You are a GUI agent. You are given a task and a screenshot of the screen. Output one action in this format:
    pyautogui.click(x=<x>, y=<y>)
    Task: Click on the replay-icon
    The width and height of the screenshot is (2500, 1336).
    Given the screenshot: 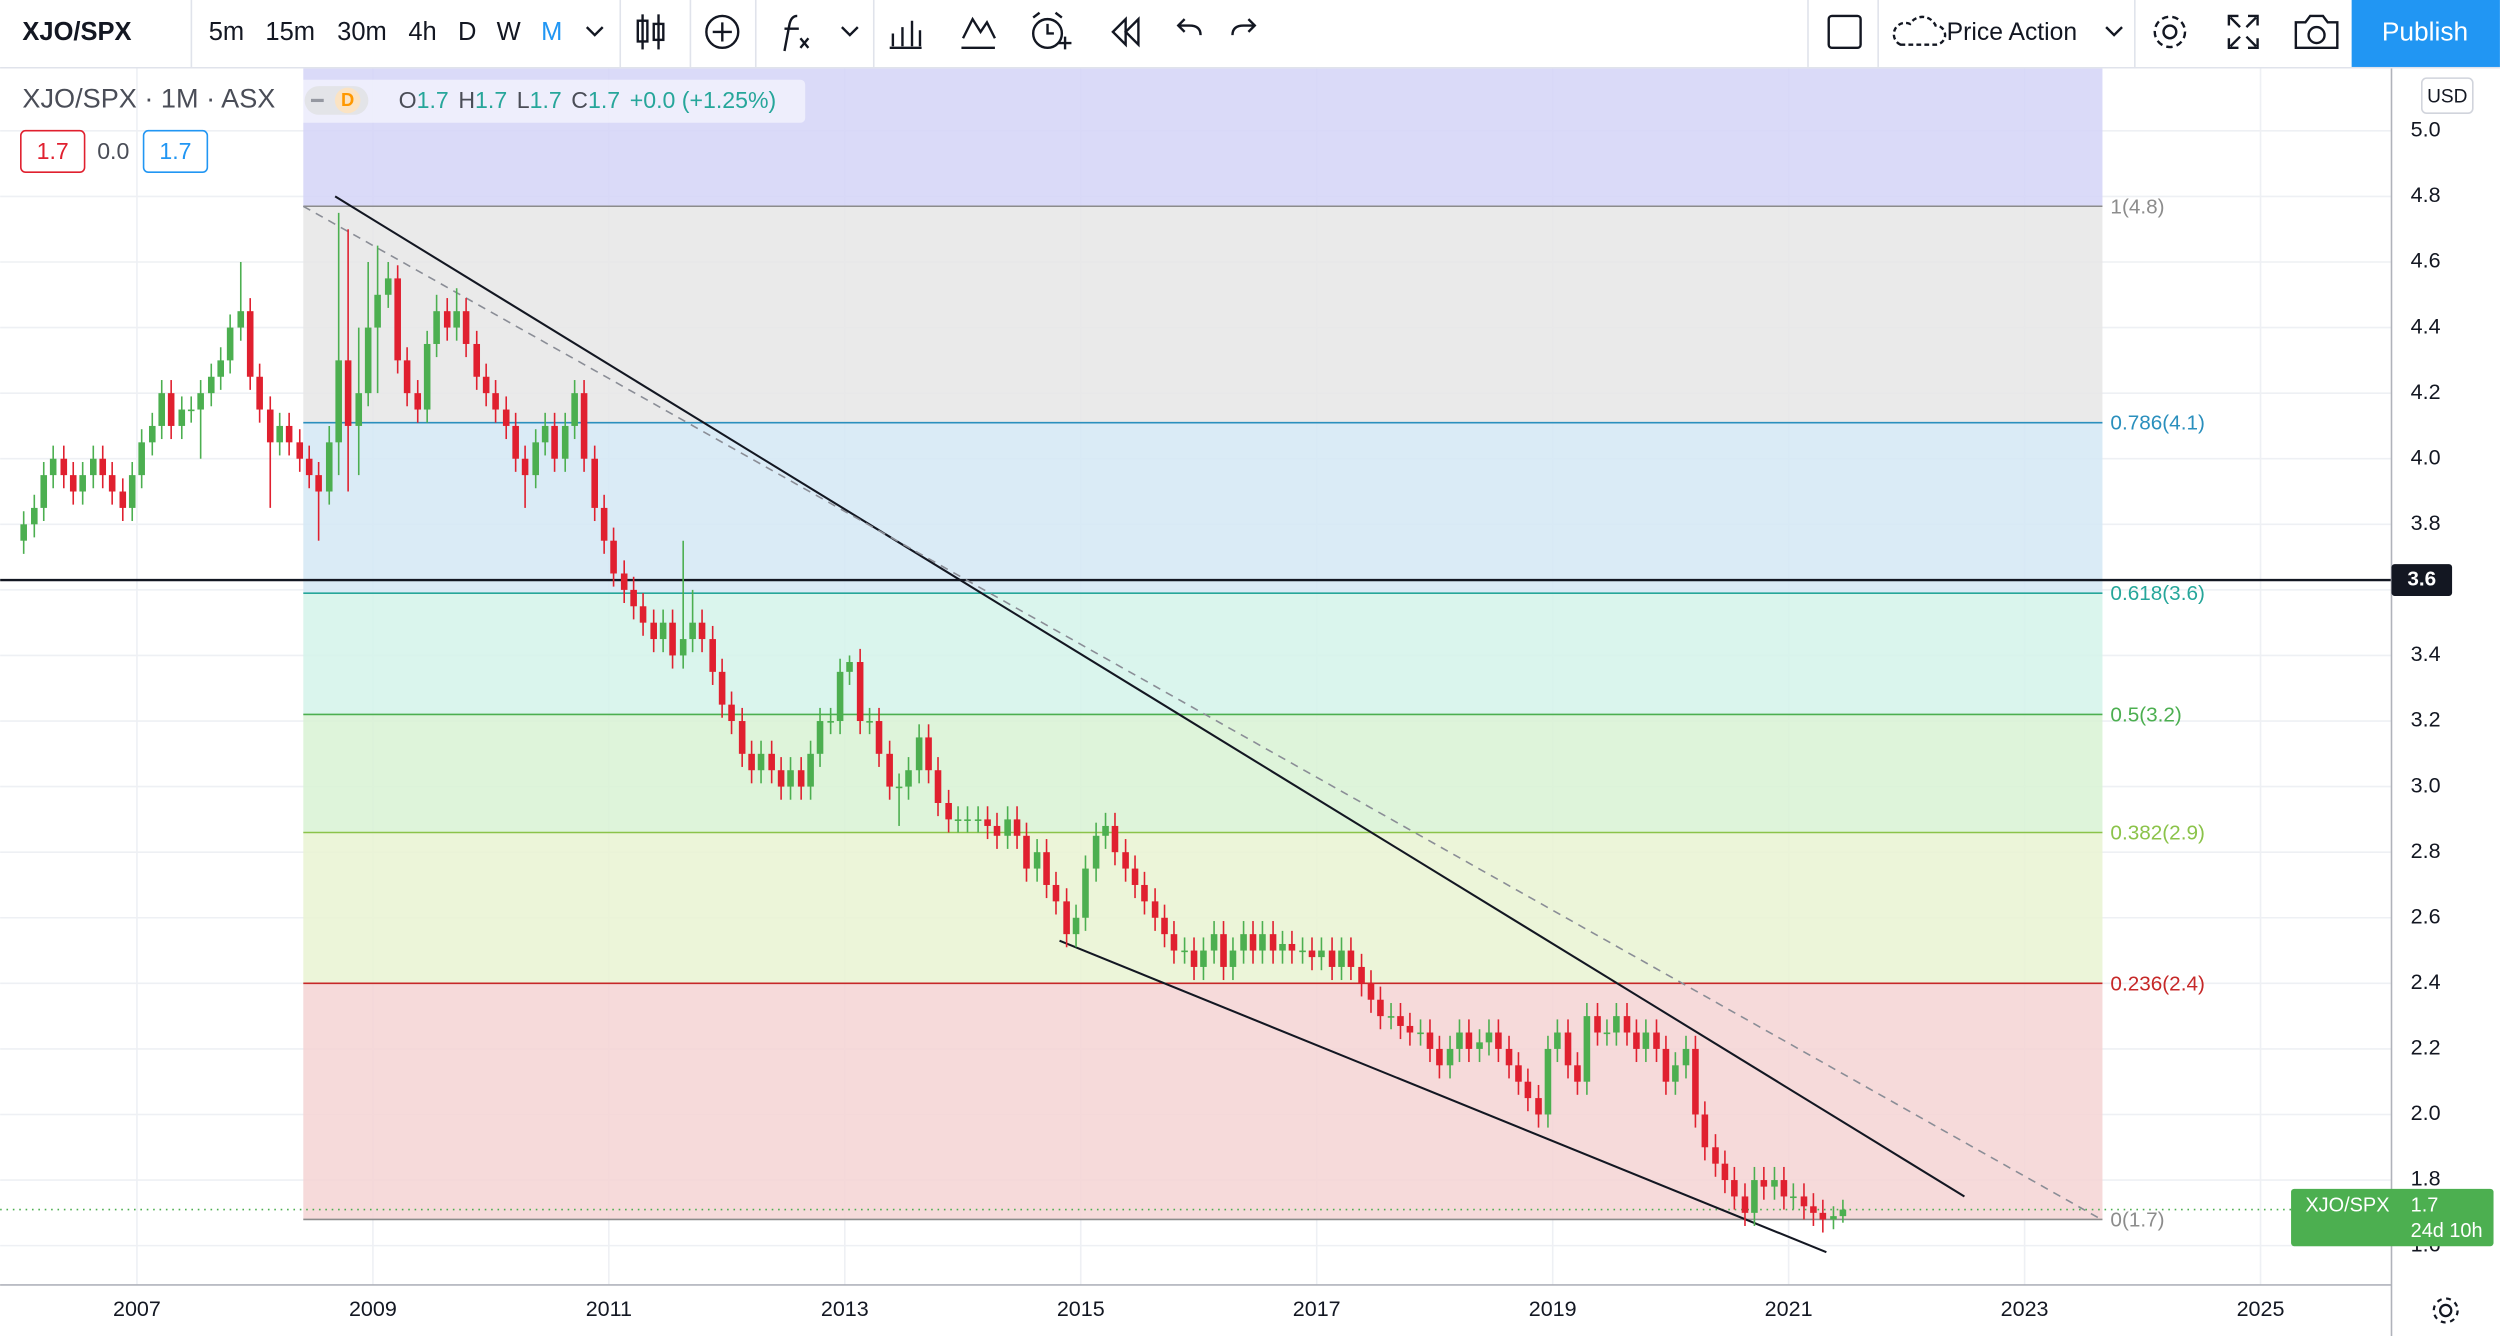 What is the action you would take?
    pyautogui.click(x=1125, y=32)
    